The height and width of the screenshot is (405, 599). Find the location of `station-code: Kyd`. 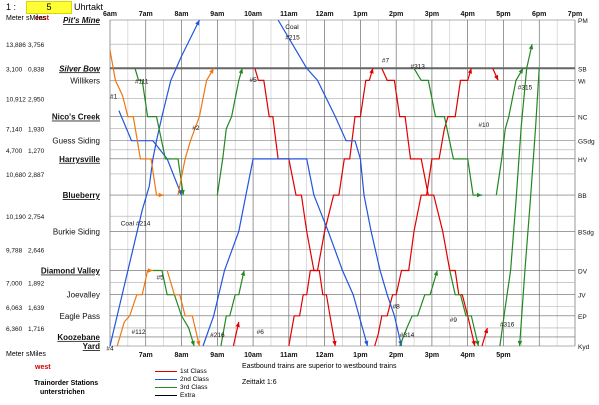

station-code: Kyd is located at coordinates (584, 347).